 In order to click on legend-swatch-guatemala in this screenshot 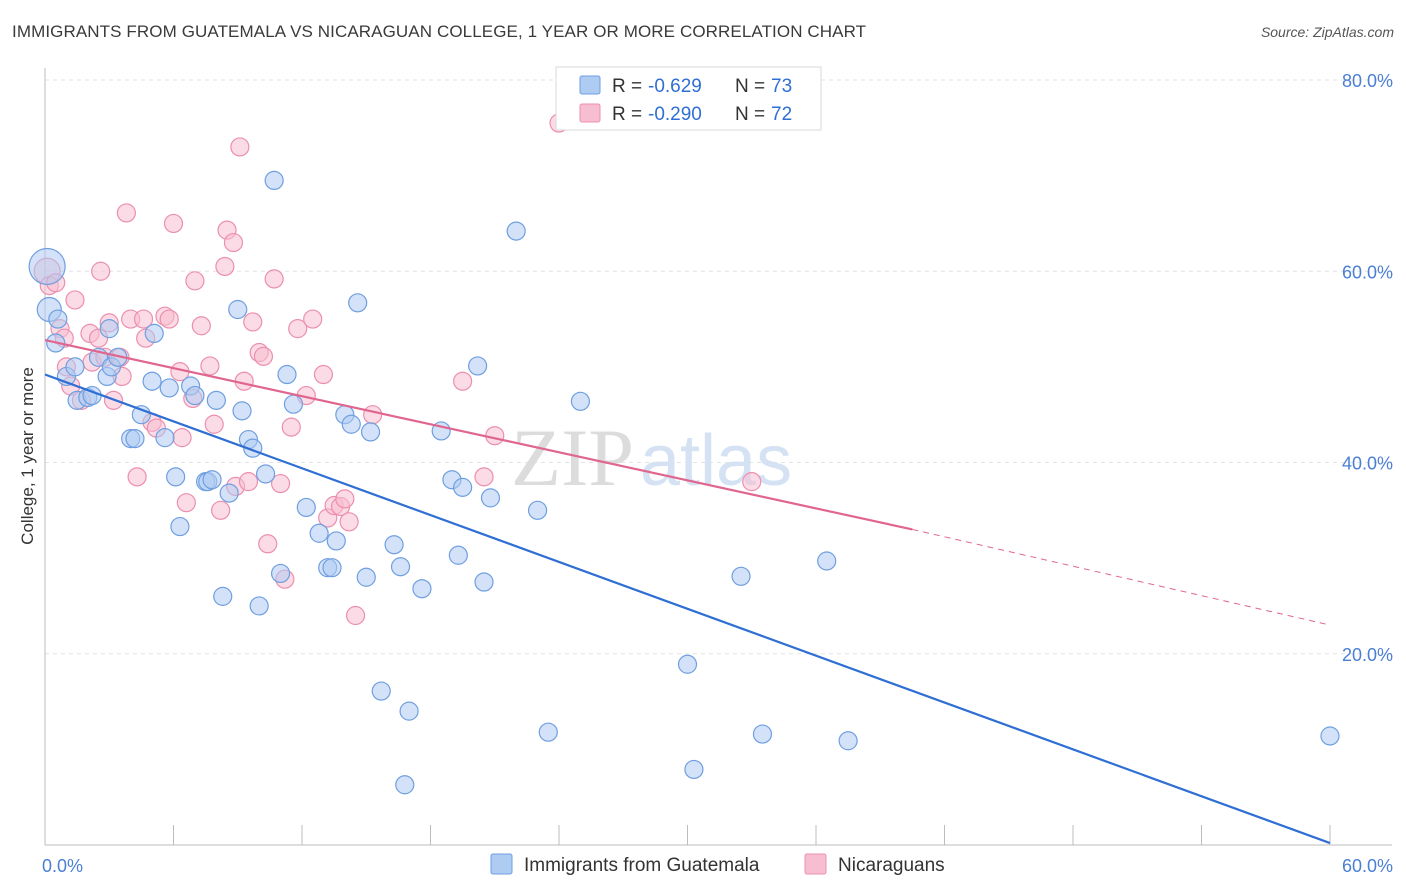, I will do `click(501, 864)`.